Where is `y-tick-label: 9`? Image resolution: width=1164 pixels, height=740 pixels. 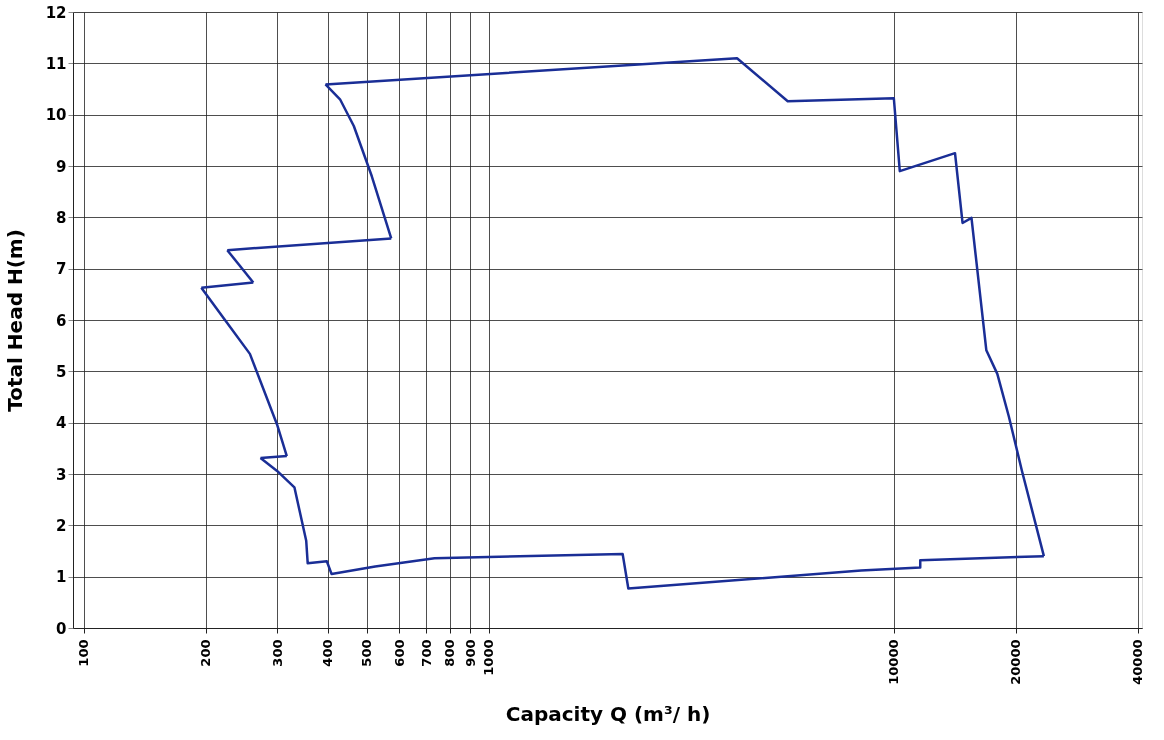 y-tick-label: 9 is located at coordinates (61, 166).